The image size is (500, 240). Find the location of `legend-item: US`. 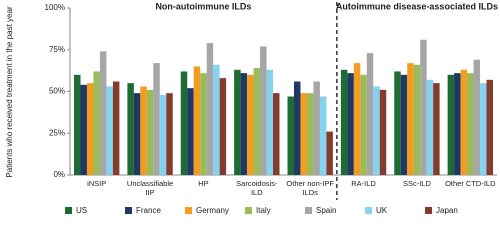

legend-item: US is located at coordinates (76, 210).